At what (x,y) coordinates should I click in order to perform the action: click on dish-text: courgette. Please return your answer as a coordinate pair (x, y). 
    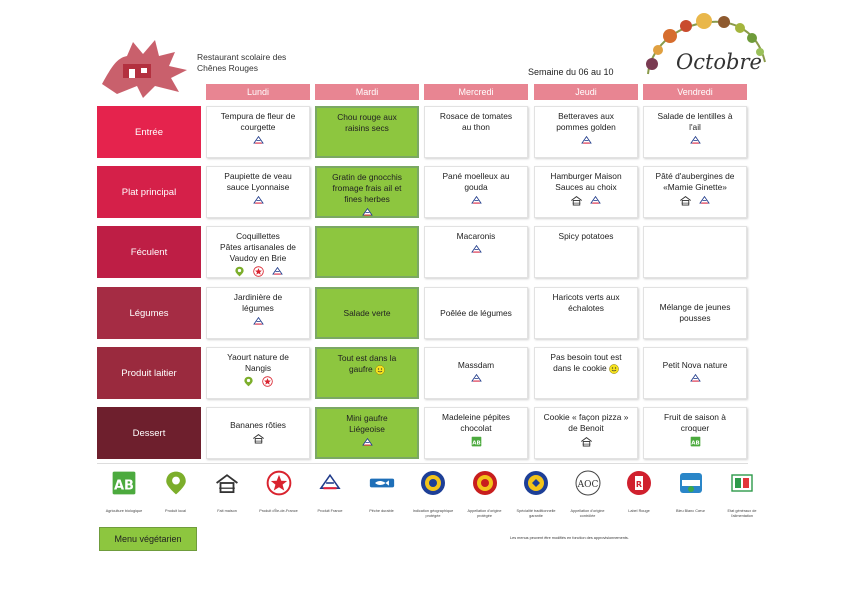
    Looking at the image, I should click on (258, 127).